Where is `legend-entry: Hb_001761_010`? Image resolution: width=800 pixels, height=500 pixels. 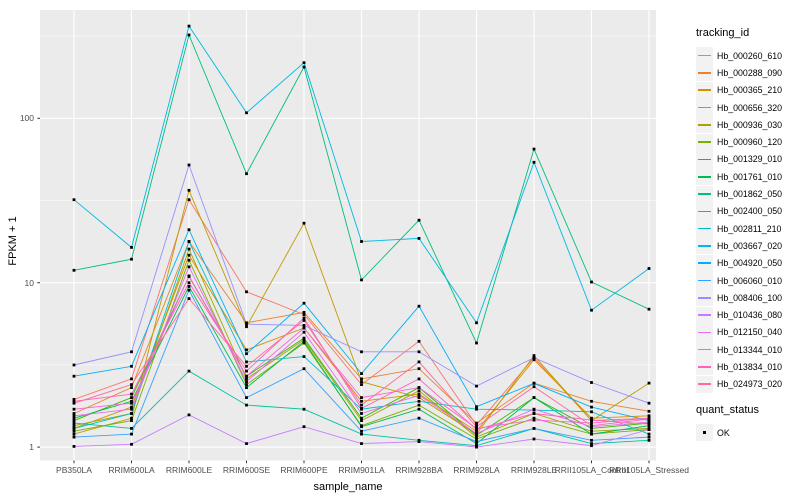
legend-entry: Hb_001761_010 is located at coordinates (748, 177).